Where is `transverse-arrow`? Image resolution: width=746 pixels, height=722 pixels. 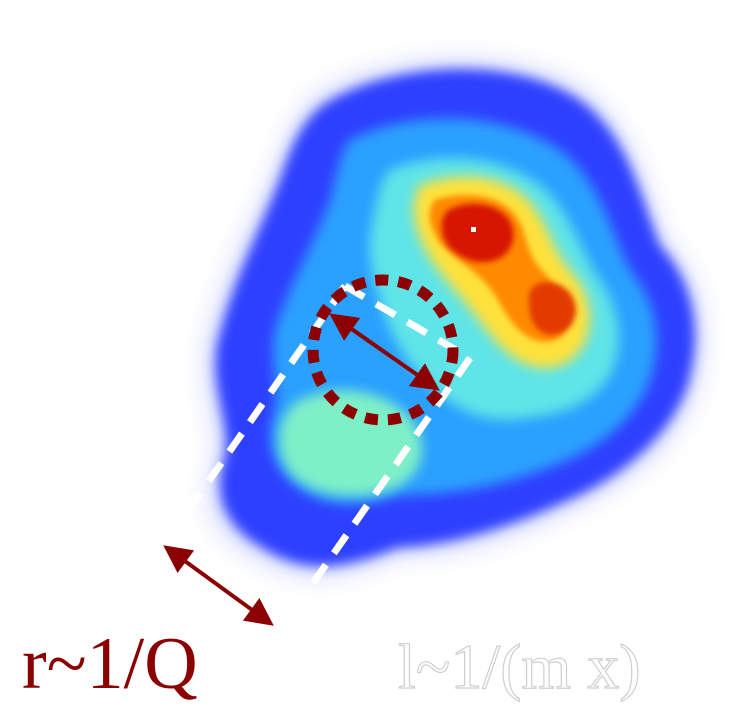
transverse-arrow is located at coordinates (218, 585).